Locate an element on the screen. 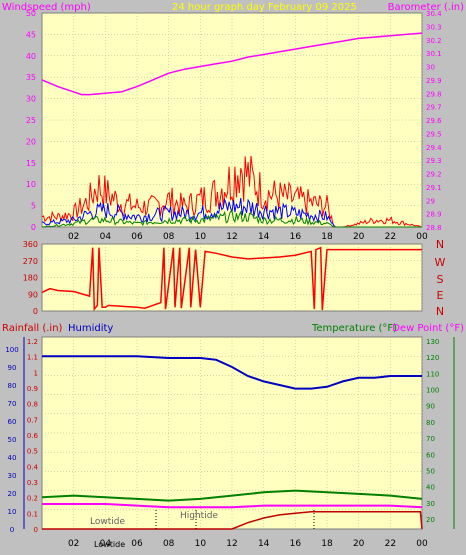 This screenshot has height=555, width=466. x-tick-label: 20 is located at coordinates (359, 237).